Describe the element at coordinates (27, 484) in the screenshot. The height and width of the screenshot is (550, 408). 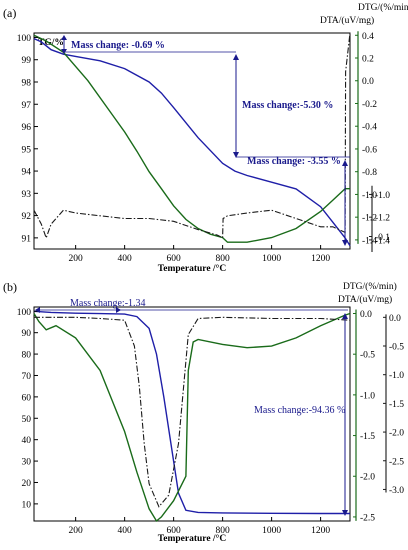
I see `panel-b-tg-tick-label: 20` at that location.